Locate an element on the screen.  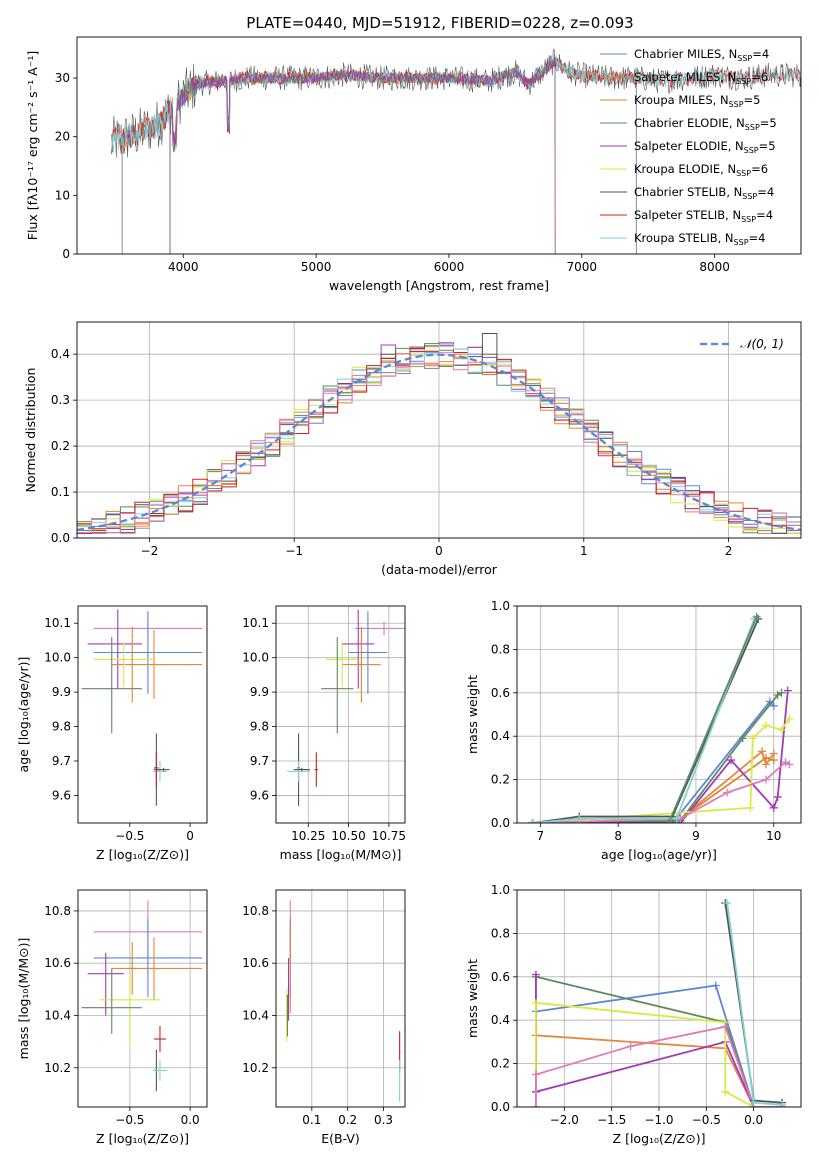
y-axis-label: mass [log₁₀(M/M⊙)] is located at coordinates (23, 999).